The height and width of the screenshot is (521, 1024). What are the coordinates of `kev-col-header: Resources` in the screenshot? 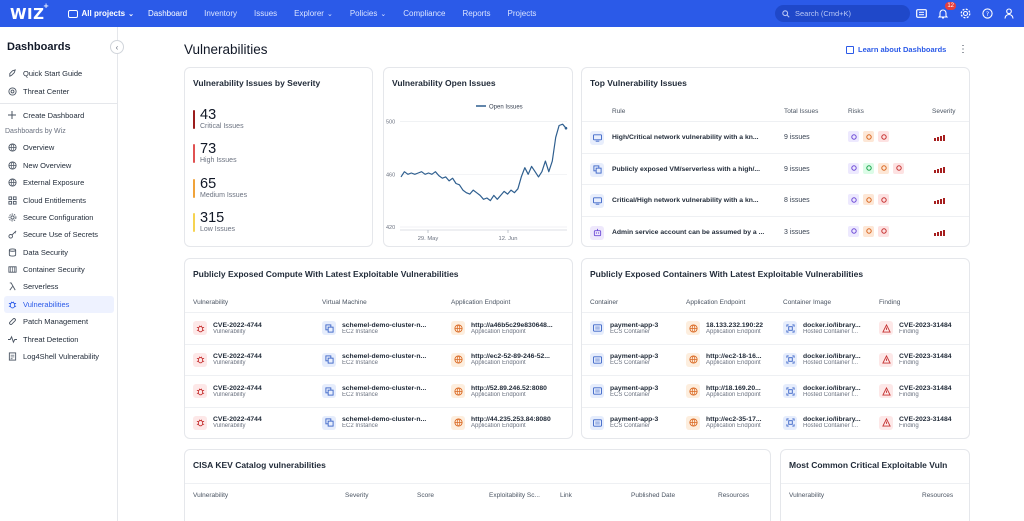 It's located at (734, 495).